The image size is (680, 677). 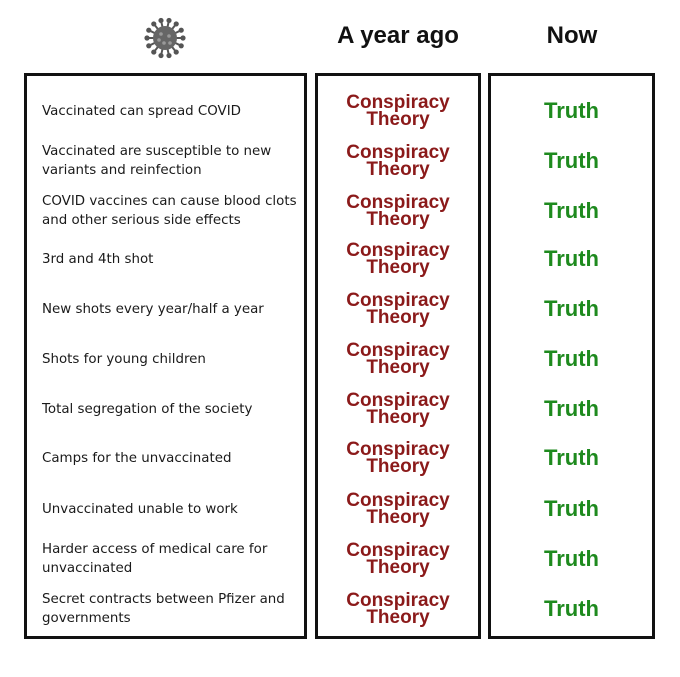 I want to click on header-now: Now, so click(x=572, y=35).